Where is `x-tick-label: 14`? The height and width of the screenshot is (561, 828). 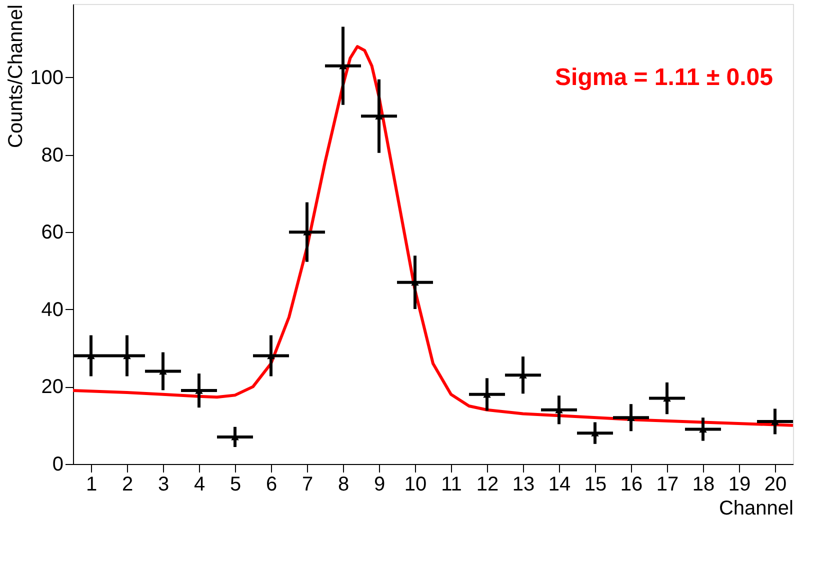 x-tick-label: 14 is located at coordinates (559, 485).